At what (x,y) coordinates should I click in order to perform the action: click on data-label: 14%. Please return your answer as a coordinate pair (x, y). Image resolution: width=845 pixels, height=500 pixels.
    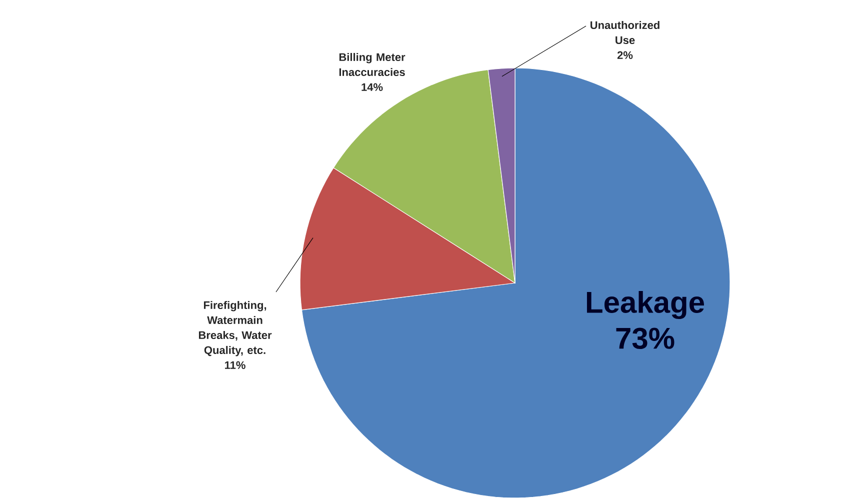
    Looking at the image, I should click on (372, 87).